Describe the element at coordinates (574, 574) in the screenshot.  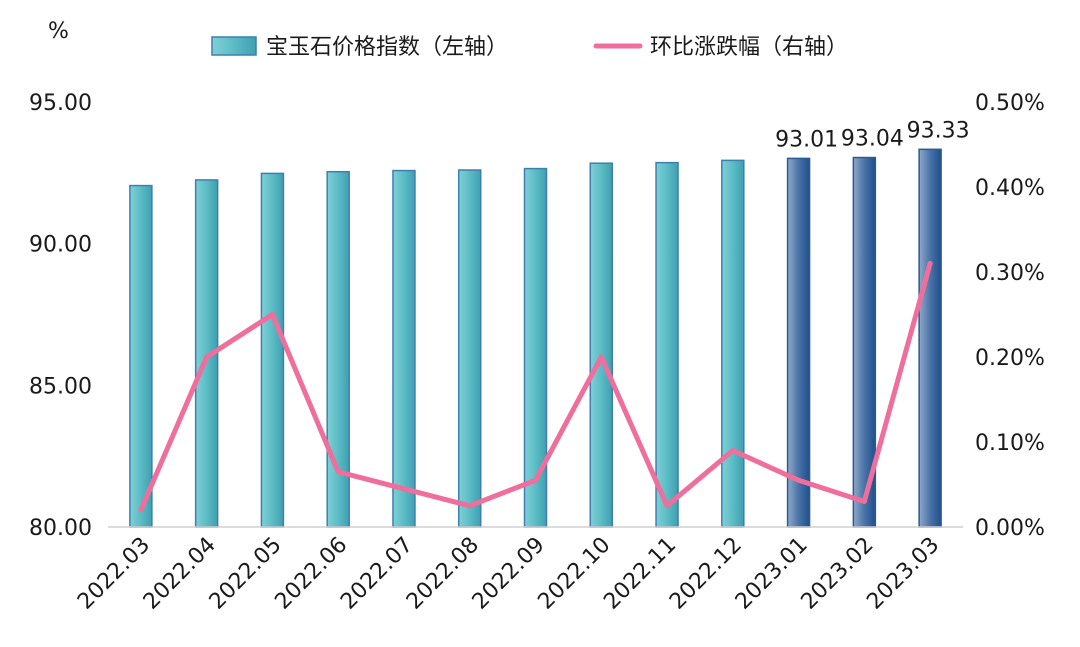
I see `x-axis-tick-label: 2022.10` at that location.